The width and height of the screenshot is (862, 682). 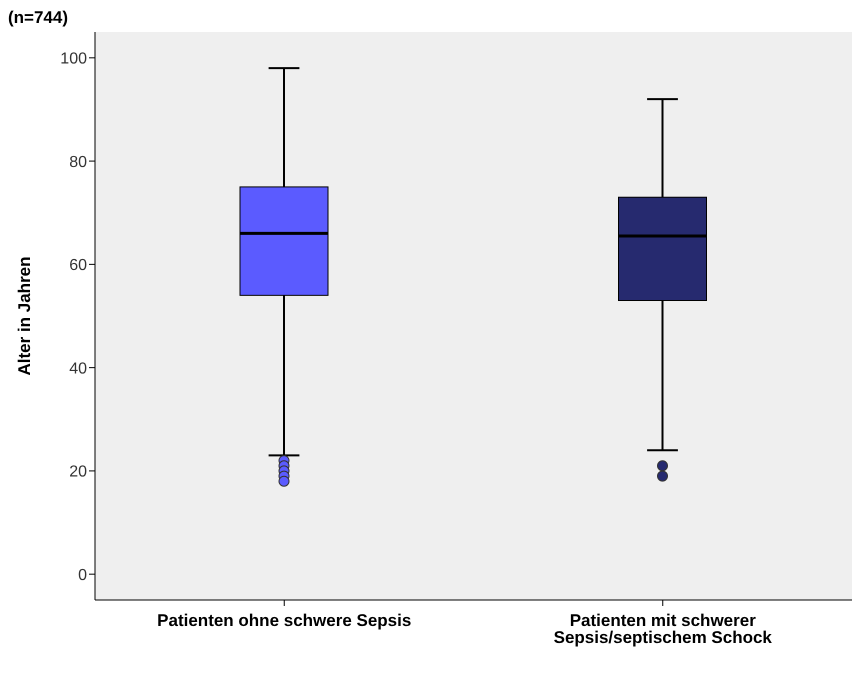 What do you see at coordinates (83, 575) in the screenshot?
I see `y-tick-label: 0` at bounding box center [83, 575].